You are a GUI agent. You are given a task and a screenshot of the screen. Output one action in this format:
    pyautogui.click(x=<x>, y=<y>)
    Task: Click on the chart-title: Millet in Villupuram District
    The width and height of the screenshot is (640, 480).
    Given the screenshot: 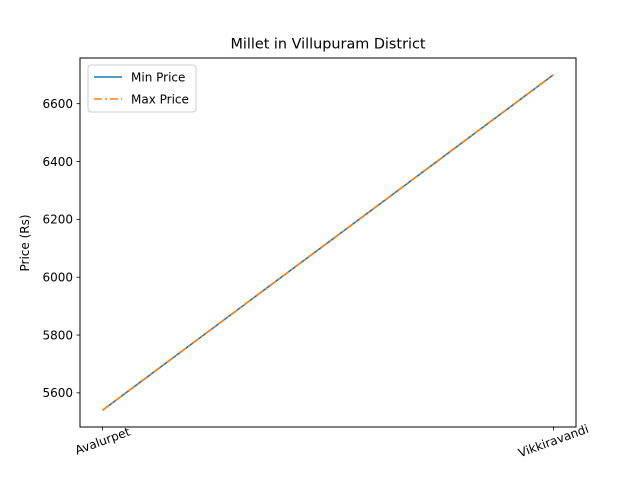 What is the action you would take?
    pyautogui.click(x=327, y=45)
    